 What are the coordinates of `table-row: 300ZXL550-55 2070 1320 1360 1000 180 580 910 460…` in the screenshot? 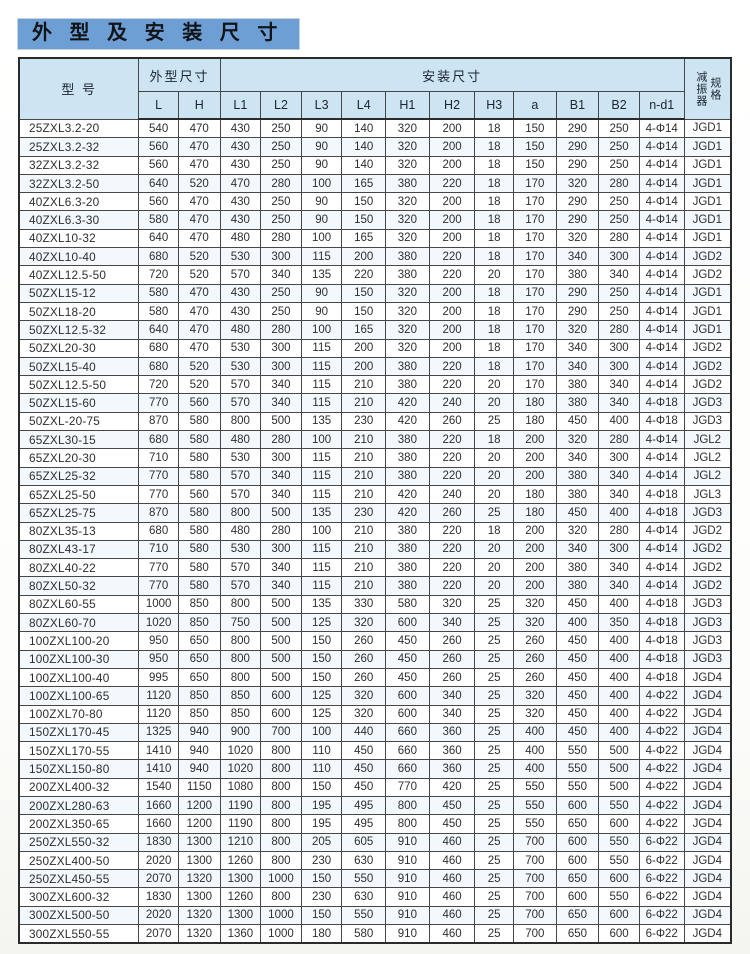 It's located at (375, 934).